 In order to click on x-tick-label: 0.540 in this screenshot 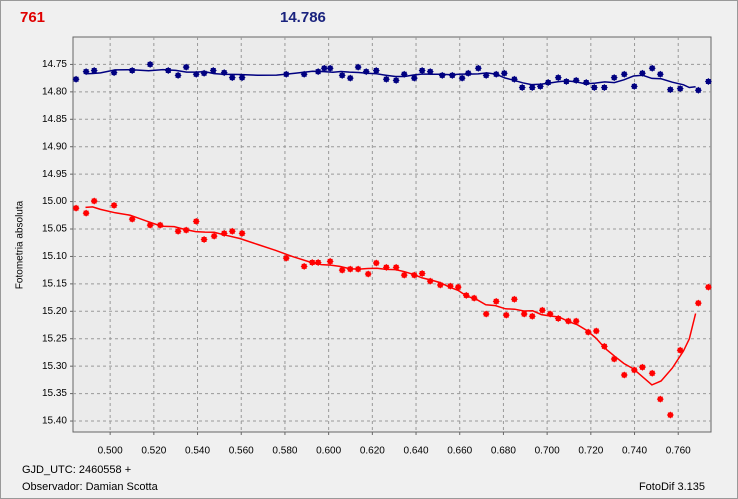, I will do `click(197, 451)`.